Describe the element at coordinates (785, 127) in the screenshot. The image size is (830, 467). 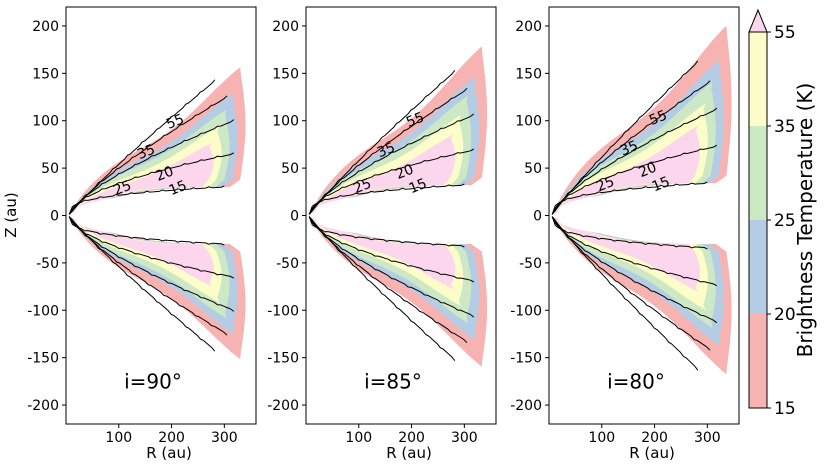
I see `colorbar-tick-label: 35` at that location.